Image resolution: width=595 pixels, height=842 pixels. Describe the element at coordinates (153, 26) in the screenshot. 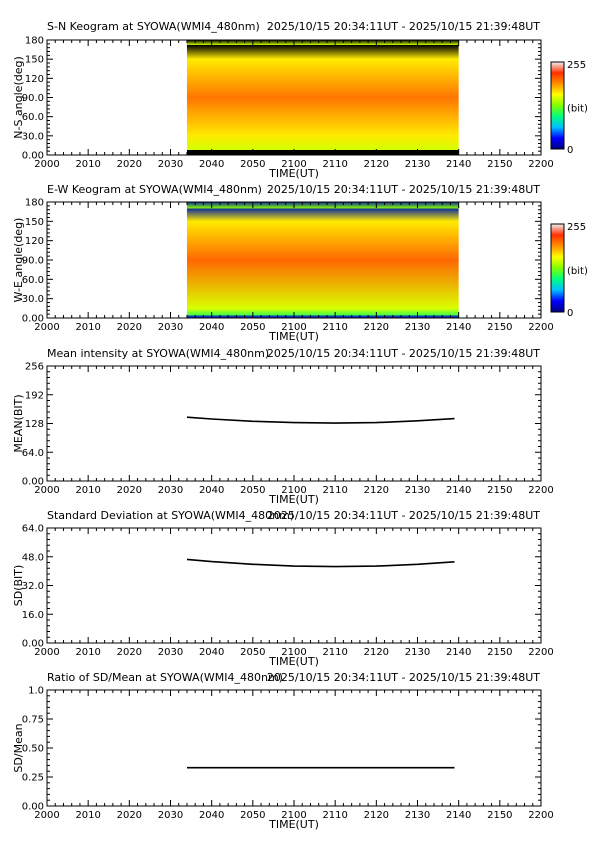

I see `chart-title: S-N Keogram at SYOWA(WMI4_480nm)` at that location.